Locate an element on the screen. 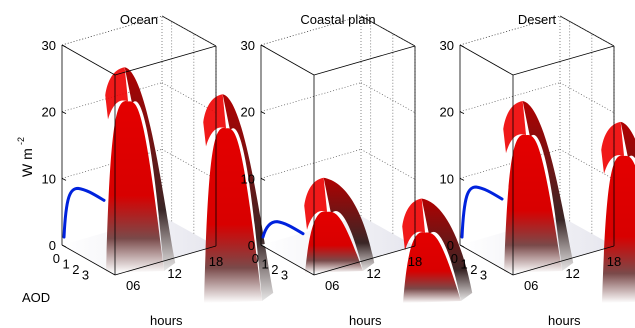 Image resolution: width=635 pixels, height=328 pixels. panel-title: Desert is located at coordinates (537, 19).